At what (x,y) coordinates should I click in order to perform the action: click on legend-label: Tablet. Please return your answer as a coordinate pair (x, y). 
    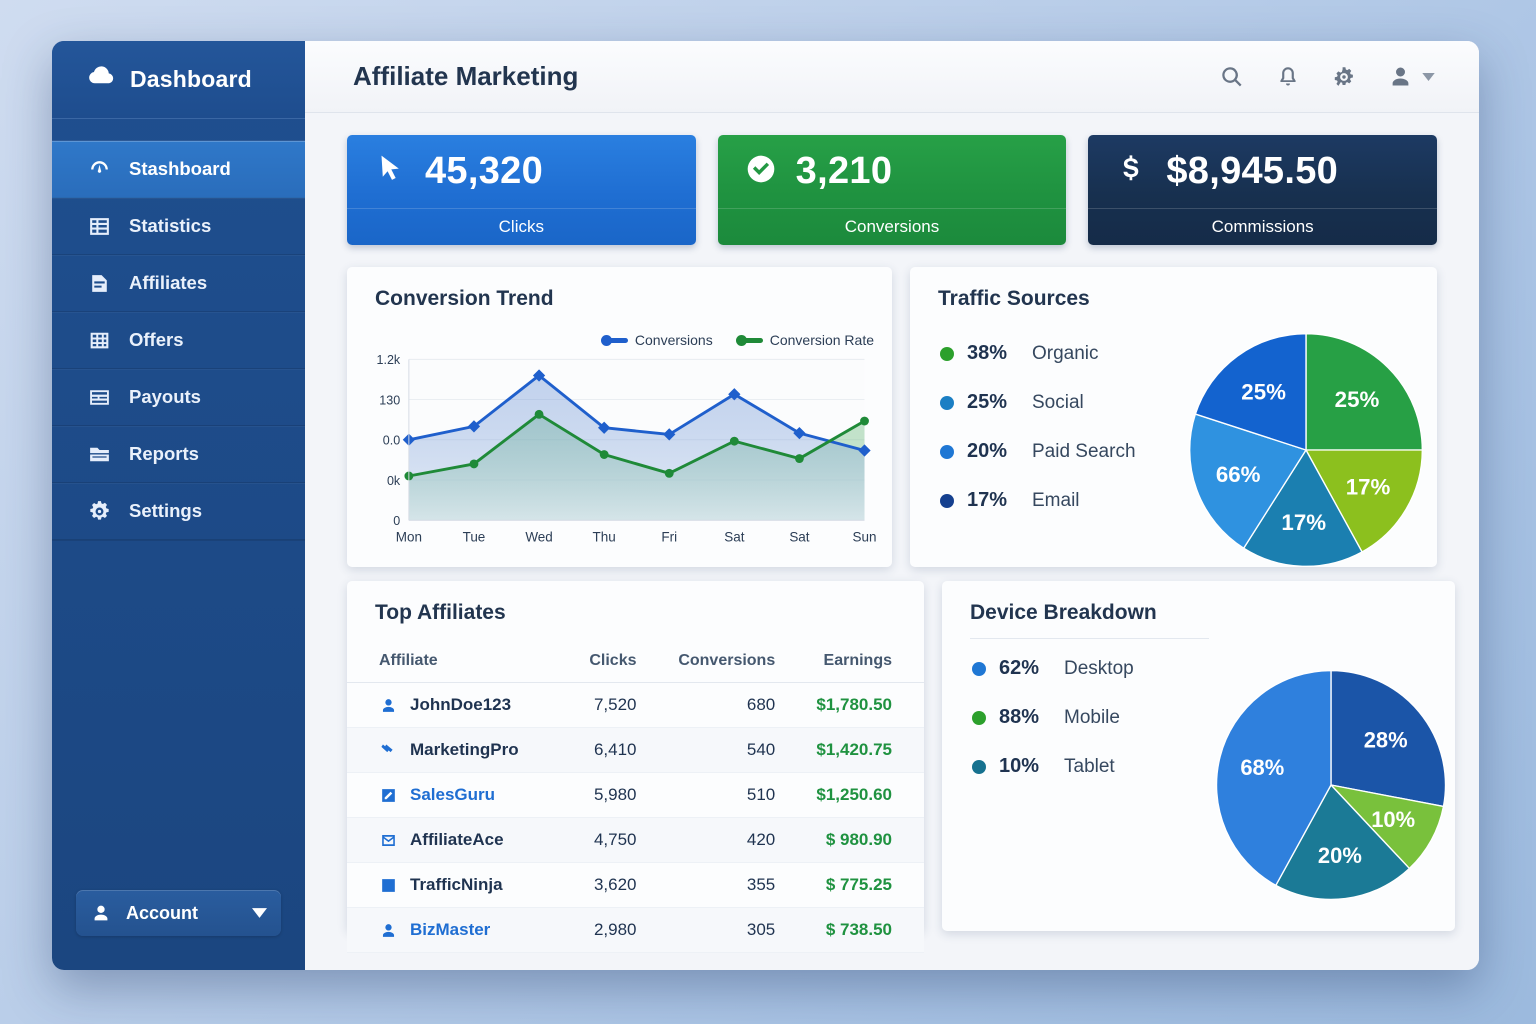
    Looking at the image, I should click on (1089, 766).